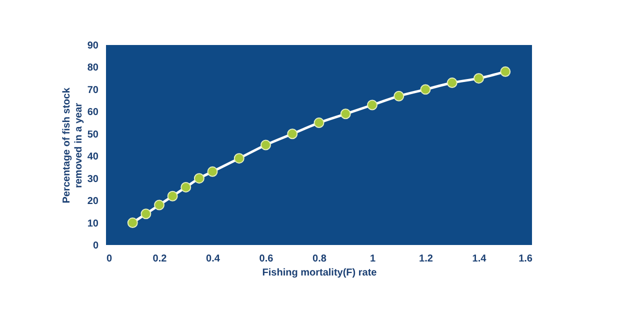 The height and width of the screenshot is (318, 629). Describe the element at coordinates (95, 246) in the screenshot. I see `y-tick-label: 0` at that location.